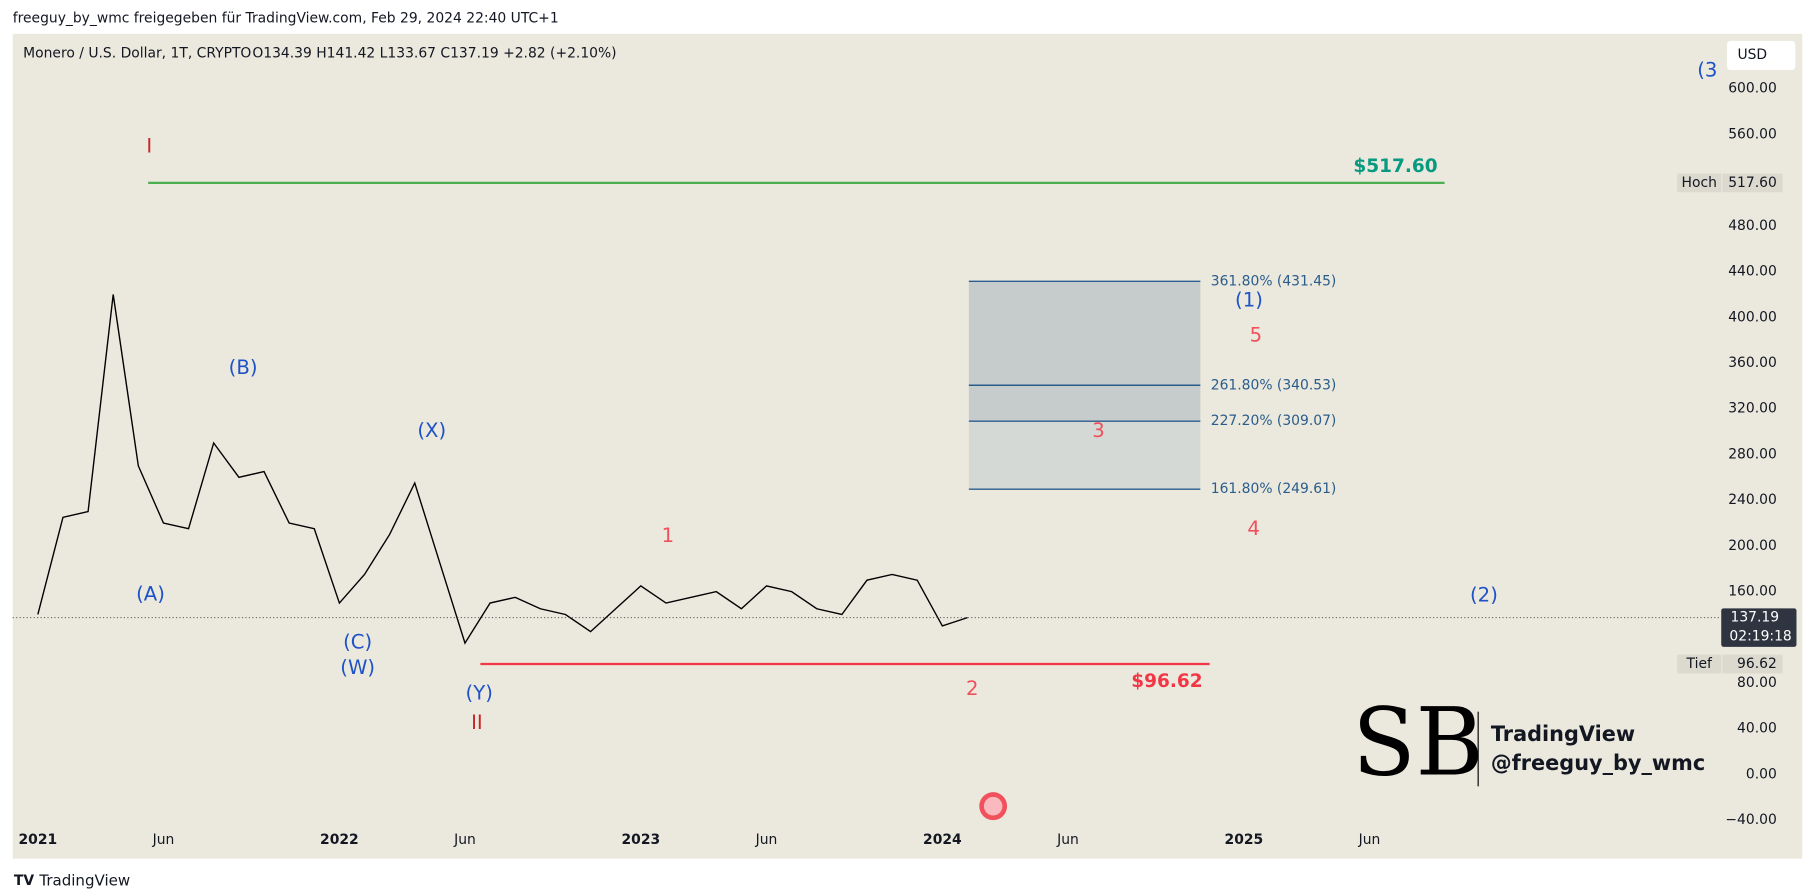 The image size is (1815, 896). Describe the element at coordinates (479, 693) in the screenshot. I see `wave-label: (Y)` at that location.